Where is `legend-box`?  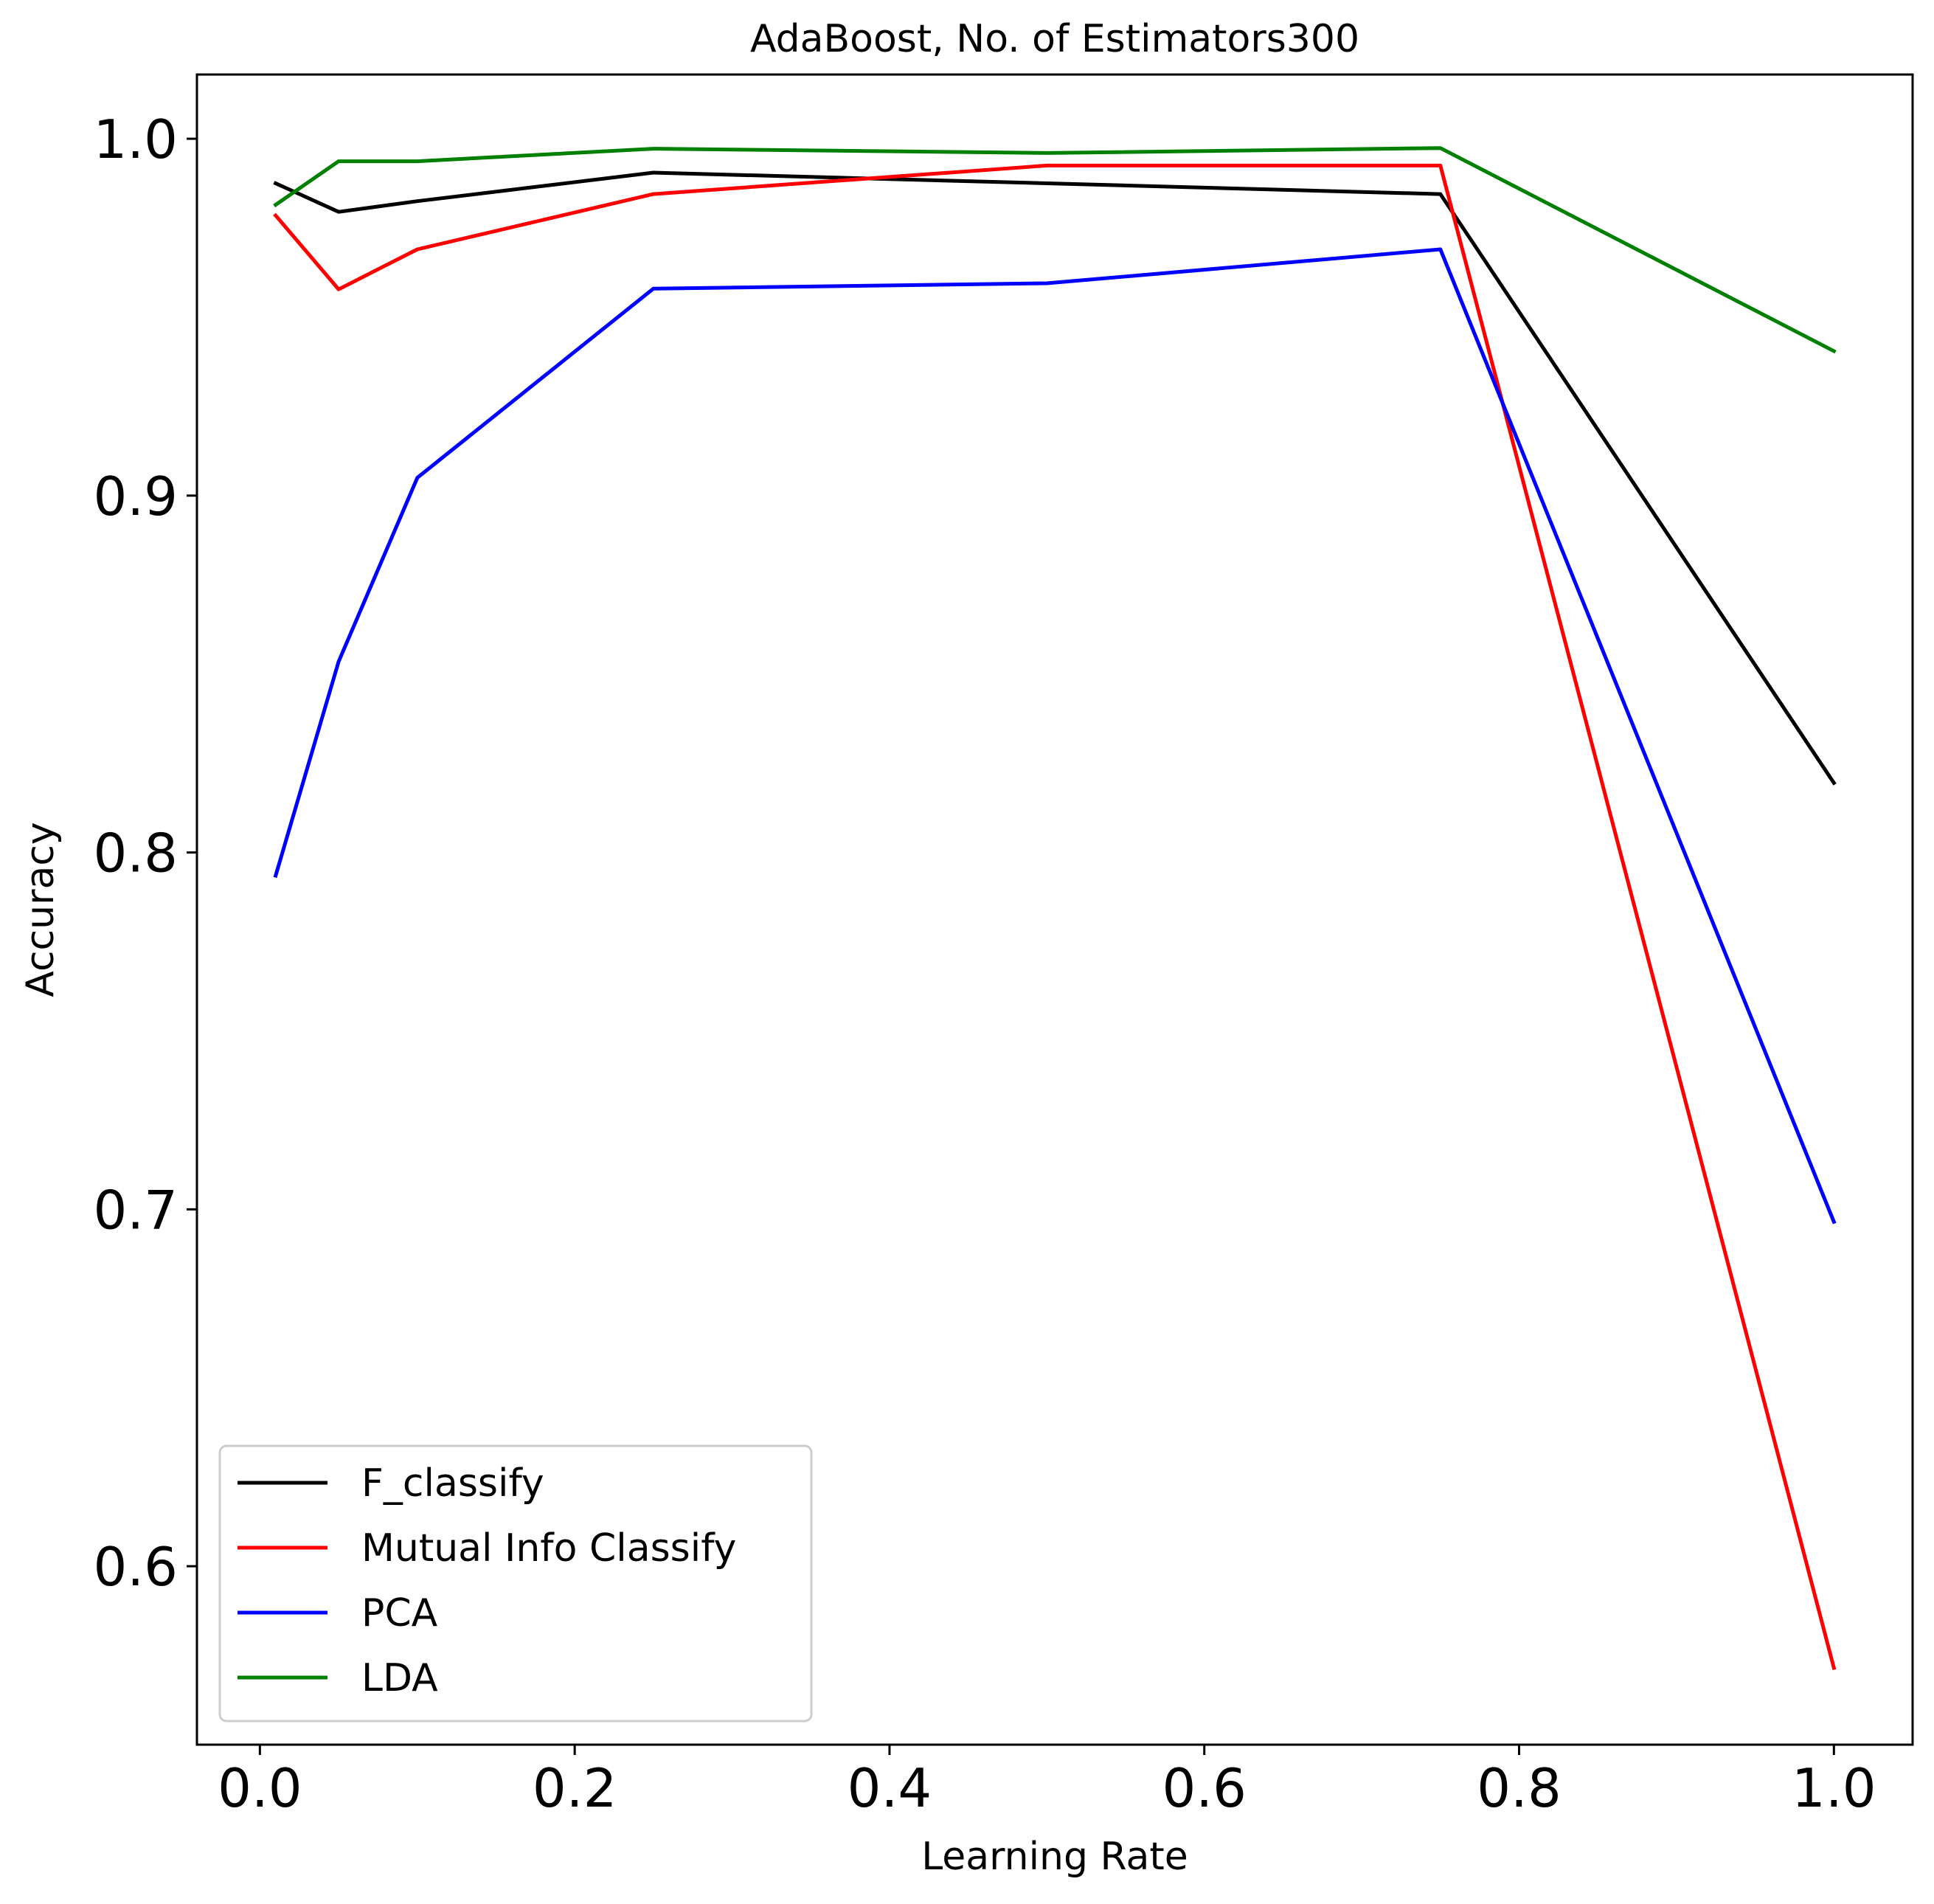
legend-box is located at coordinates (515, 1583).